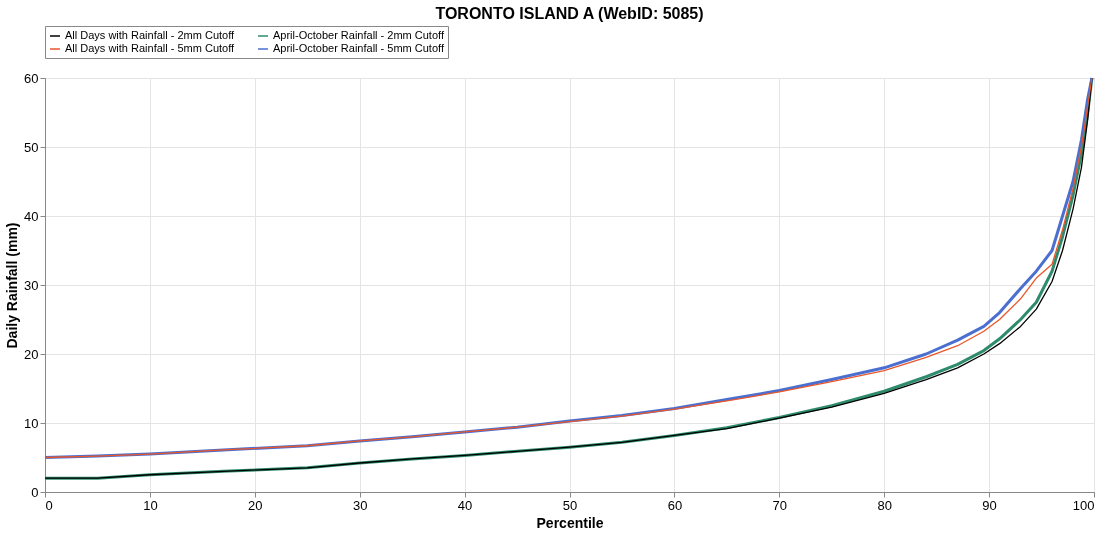 Image resolution: width=1120 pixels, height=555 pixels. Describe the element at coordinates (49, 505) in the screenshot. I see `x-tick-label: 0` at that location.